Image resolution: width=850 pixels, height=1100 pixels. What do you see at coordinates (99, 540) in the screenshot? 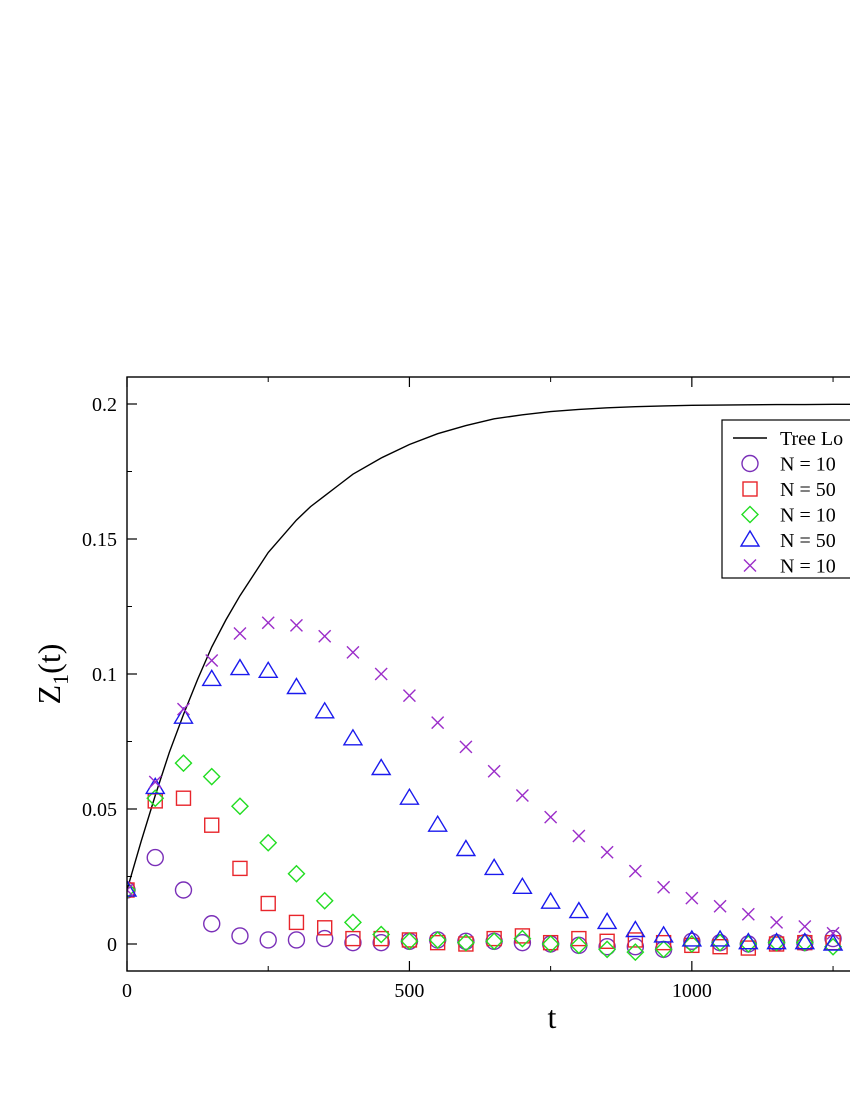
I see `y-tick-label: 0.15` at bounding box center [99, 540].